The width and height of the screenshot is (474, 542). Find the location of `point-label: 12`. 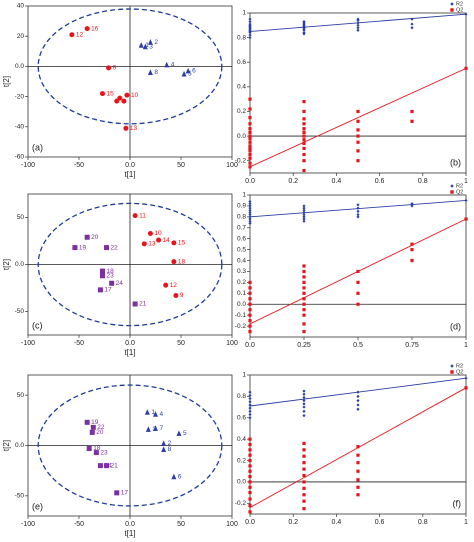

point-label: 12 is located at coordinates (80, 34).